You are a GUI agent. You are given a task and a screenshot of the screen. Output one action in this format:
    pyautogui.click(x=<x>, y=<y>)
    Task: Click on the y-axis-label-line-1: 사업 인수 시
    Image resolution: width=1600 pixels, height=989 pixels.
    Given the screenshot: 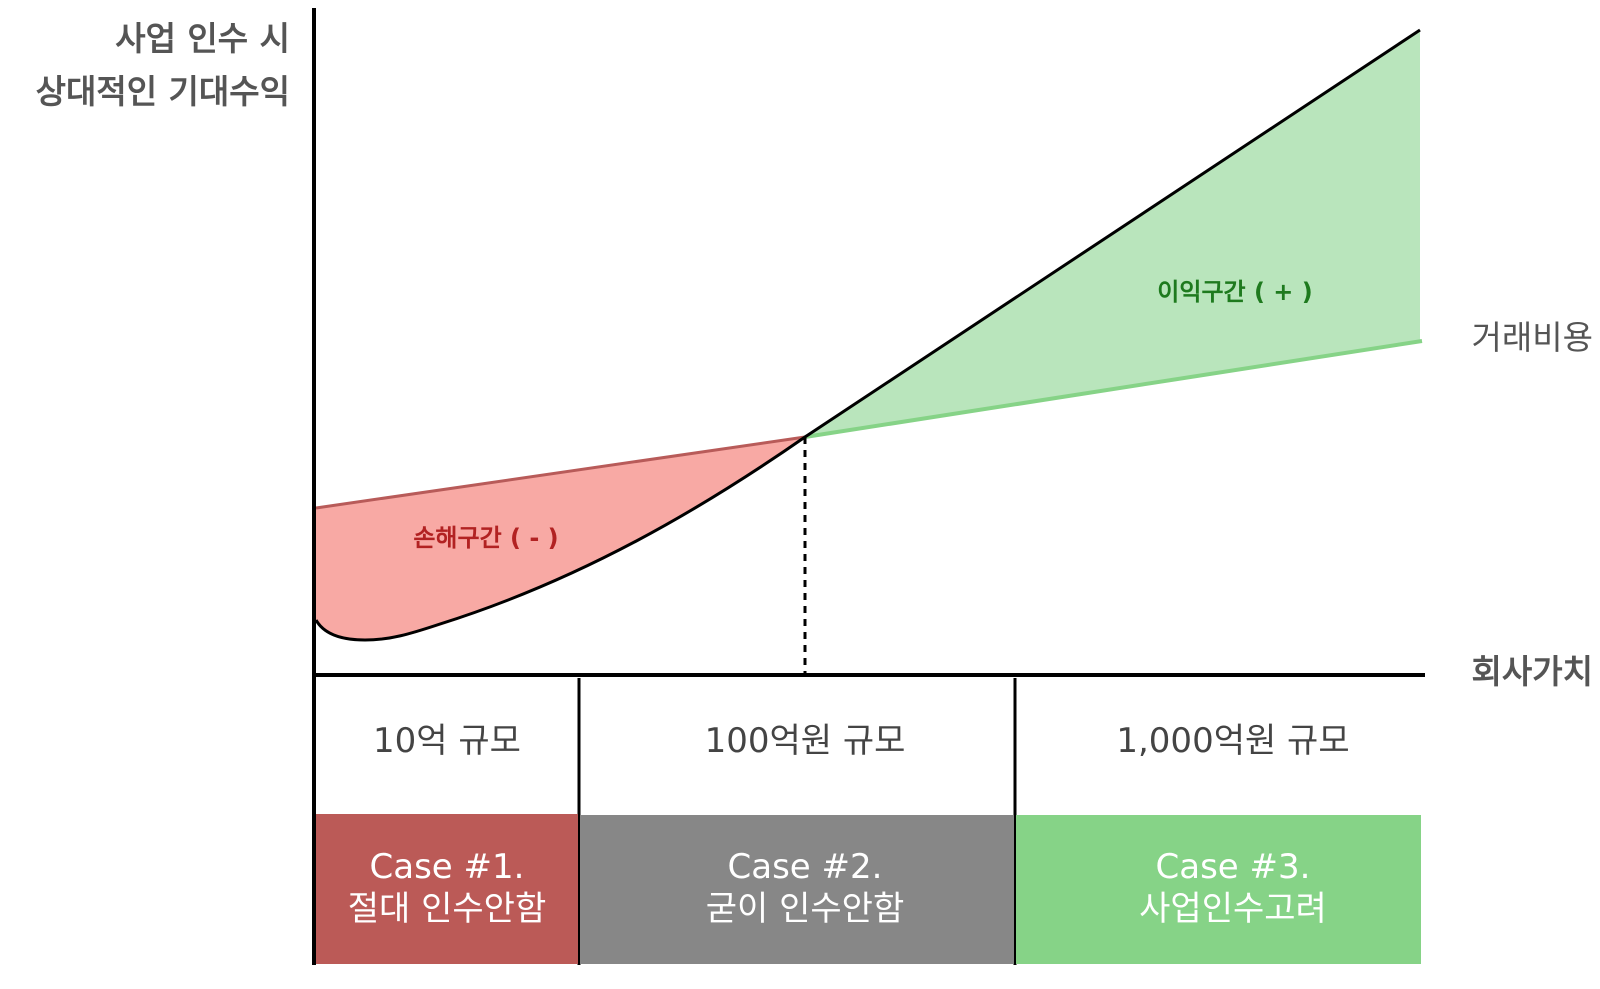 What is the action you would take?
    pyautogui.click(x=202, y=38)
    